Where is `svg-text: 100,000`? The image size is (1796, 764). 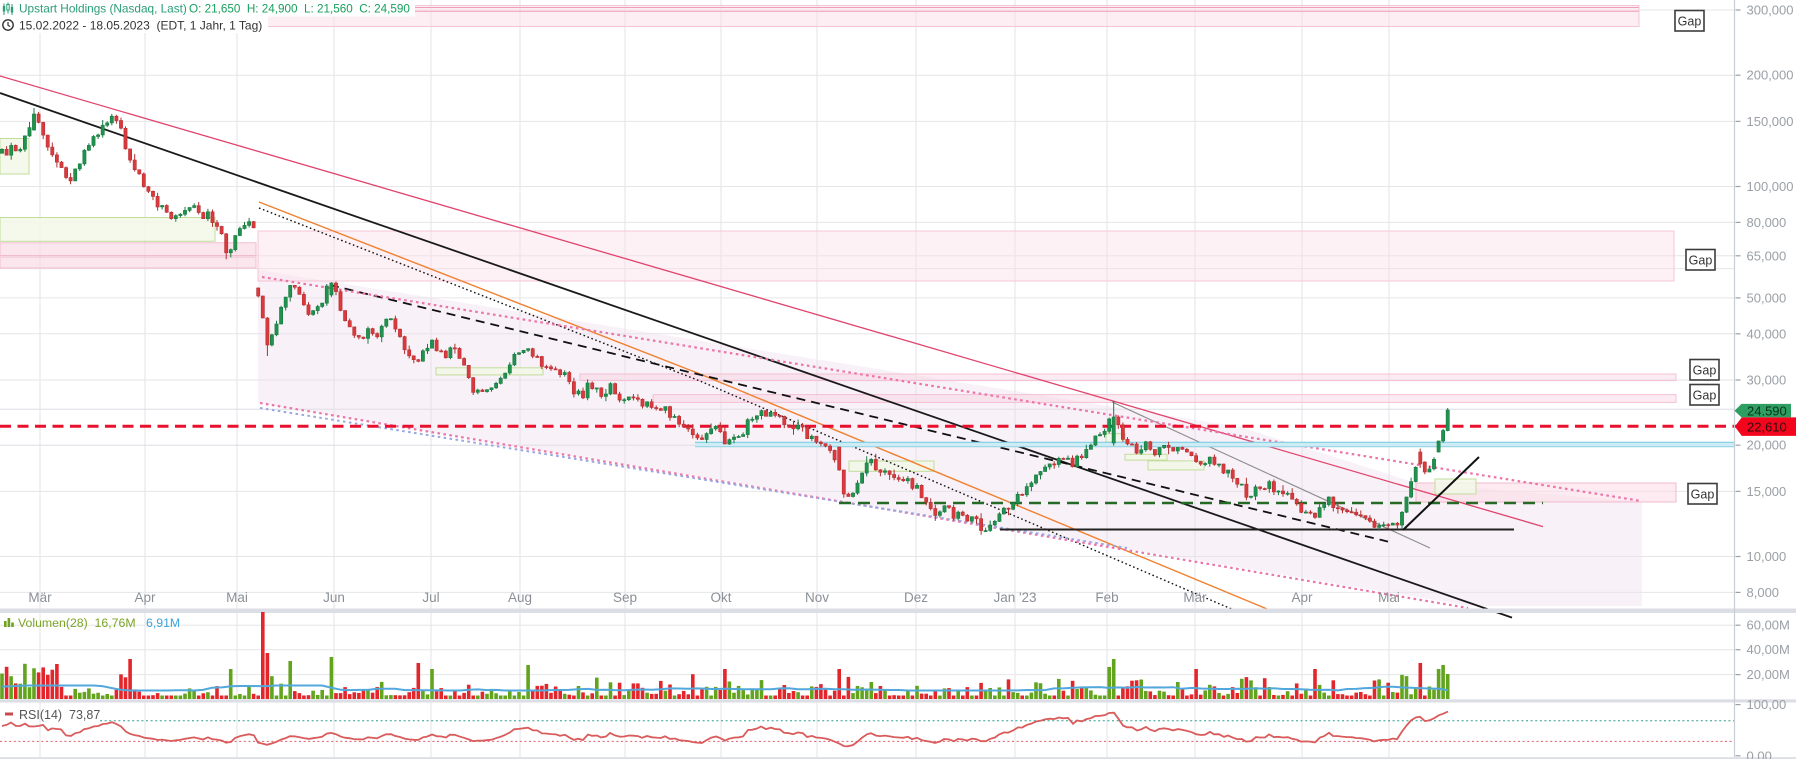 svg-text: 100,000 is located at coordinates (1770, 186).